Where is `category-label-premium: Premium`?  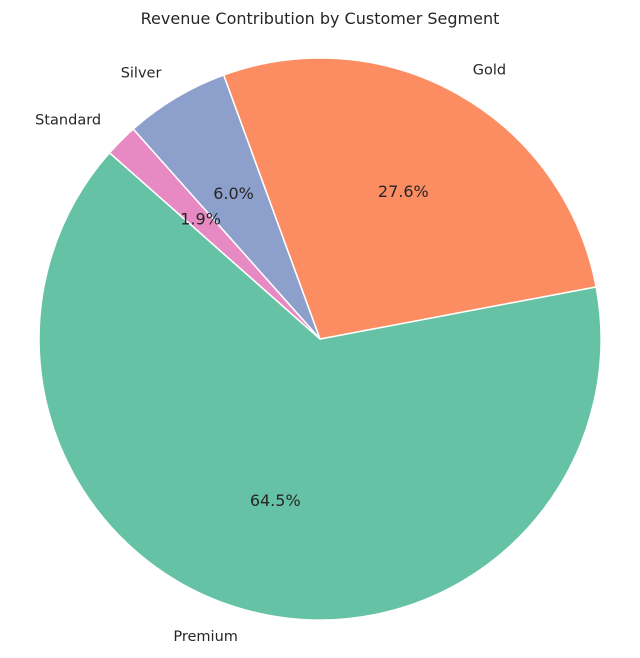 category-label-premium: Premium is located at coordinates (205, 637).